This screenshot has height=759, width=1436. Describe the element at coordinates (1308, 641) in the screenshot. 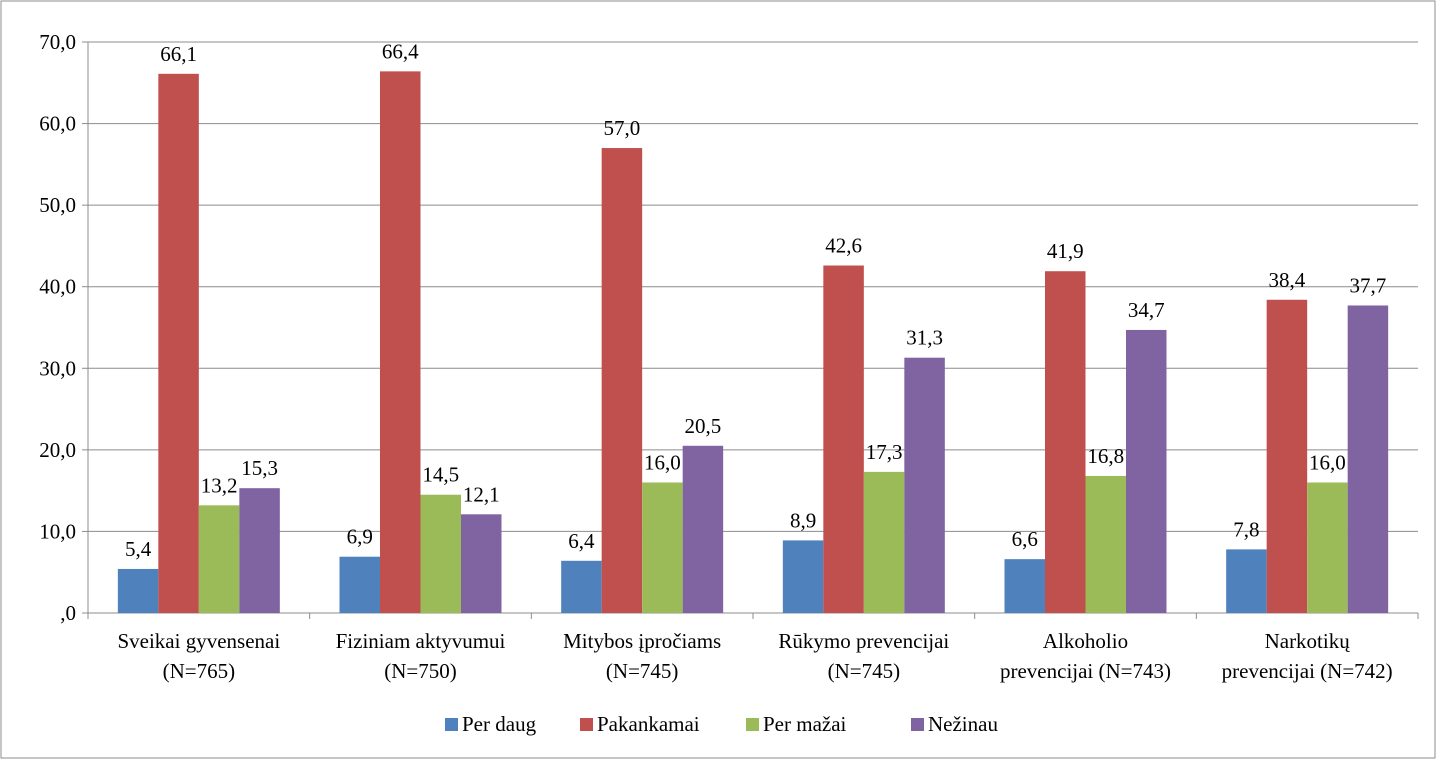

I see `category-label: Narkotikų` at that location.